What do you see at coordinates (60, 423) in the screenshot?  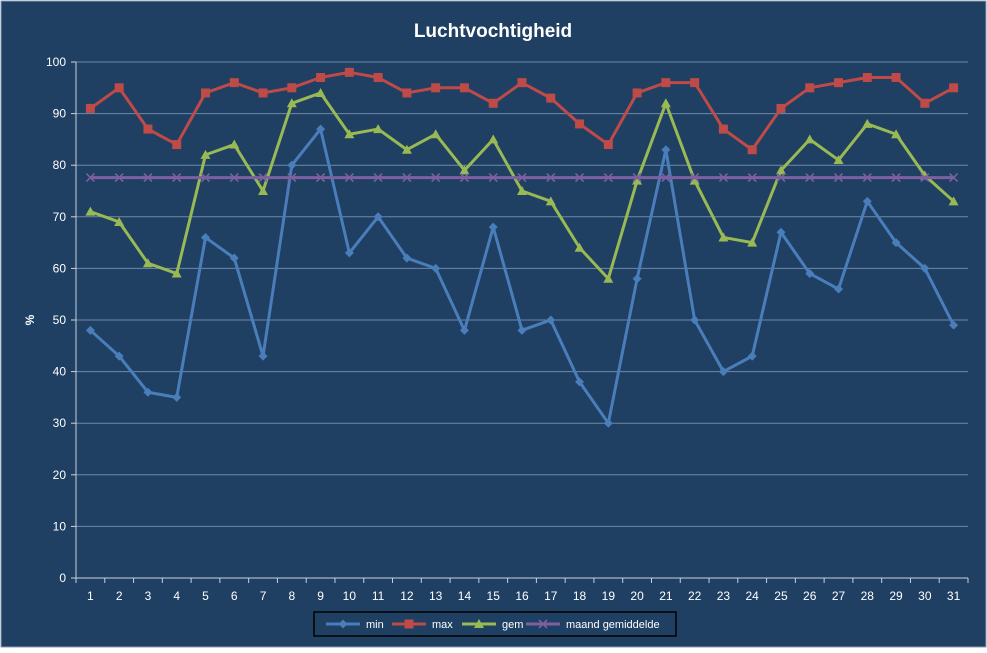 I see `y-tick-label: 30` at bounding box center [60, 423].